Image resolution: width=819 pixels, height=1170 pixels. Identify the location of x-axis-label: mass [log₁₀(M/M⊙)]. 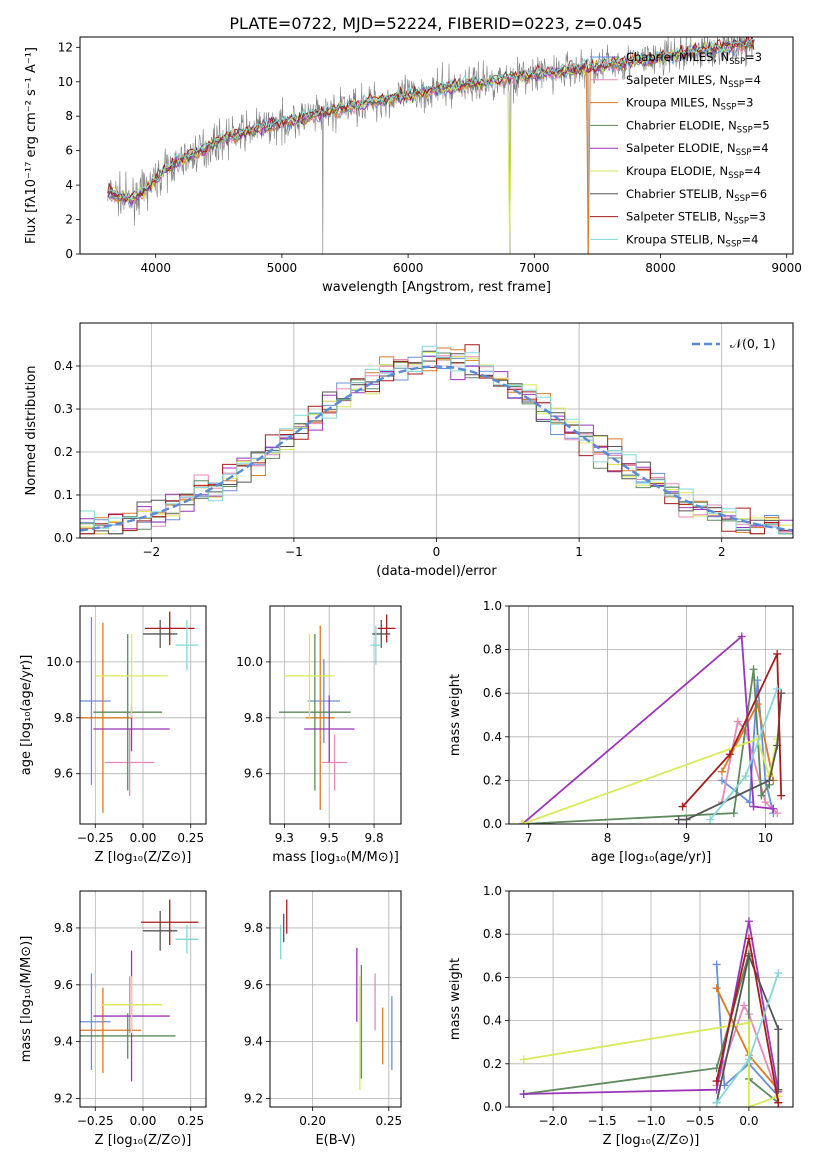
(335, 857).